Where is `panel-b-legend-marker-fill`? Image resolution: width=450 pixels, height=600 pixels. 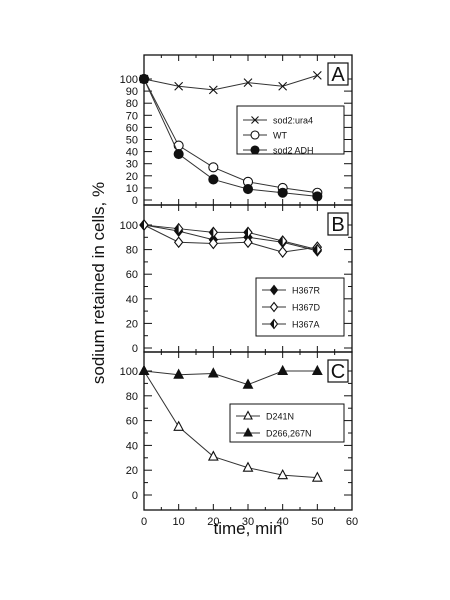
panel-b-legend-marker-fill is located at coordinates (272, 324).